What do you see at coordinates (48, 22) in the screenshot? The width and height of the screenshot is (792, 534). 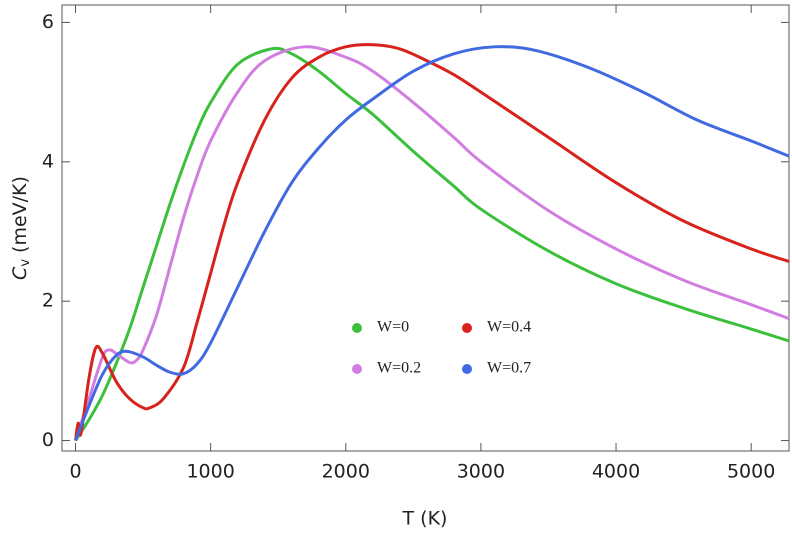 I see `y-tick-label: 6` at bounding box center [48, 22].